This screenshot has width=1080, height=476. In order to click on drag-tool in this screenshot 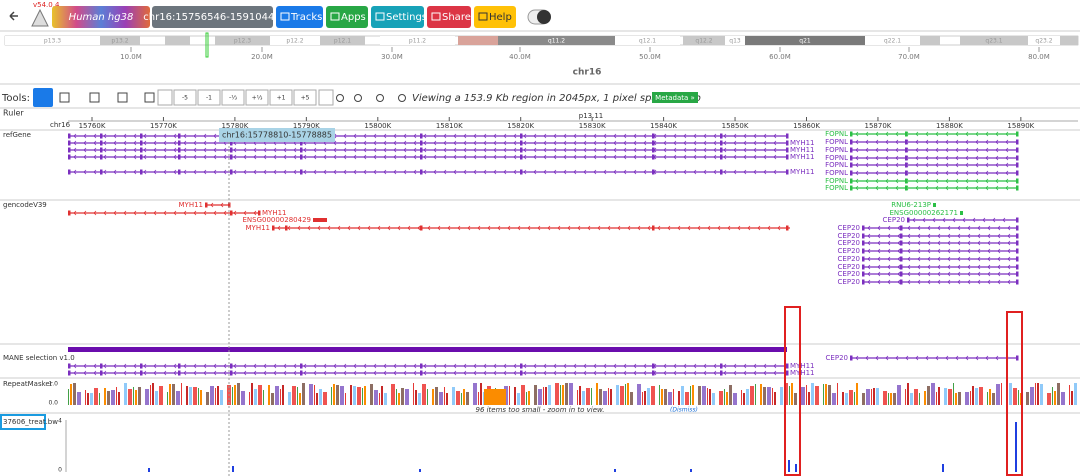, I will do `click(43, 97)`.